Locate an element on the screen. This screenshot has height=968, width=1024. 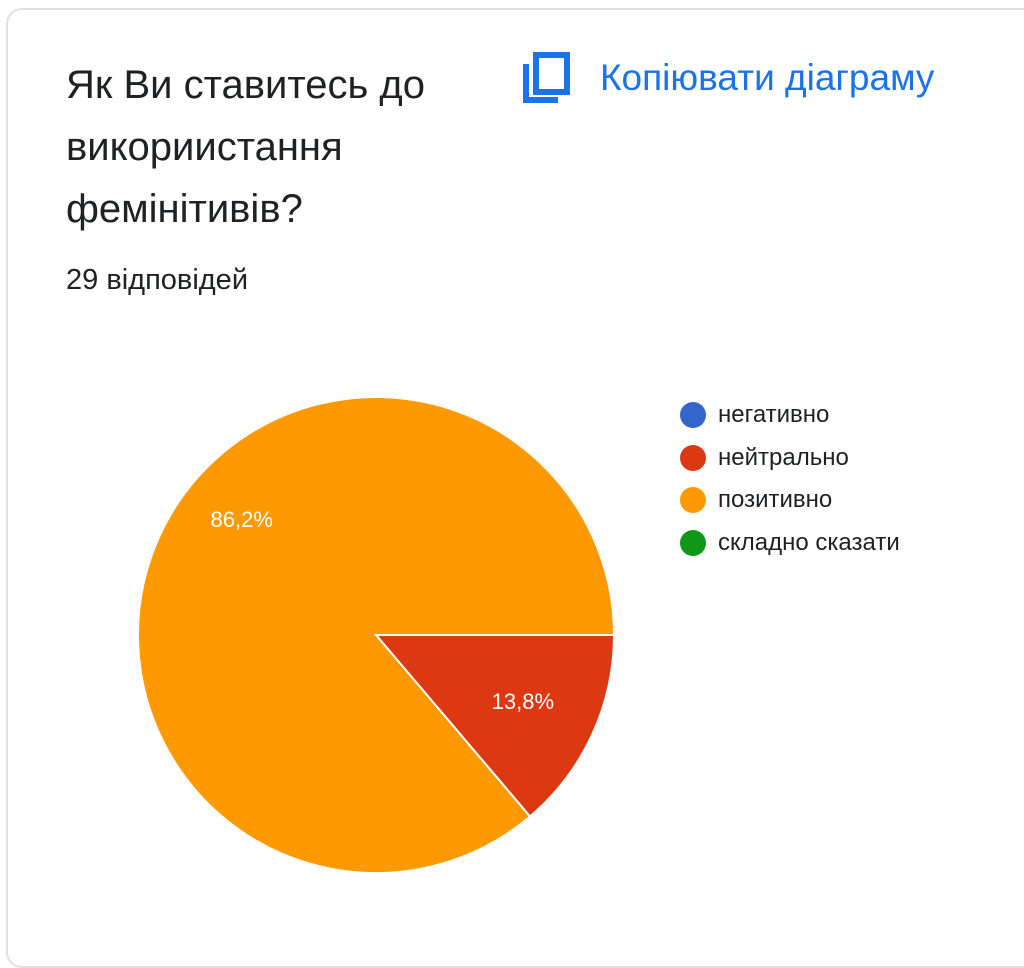
legend-label: складно сказати is located at coordinates (809, 542).